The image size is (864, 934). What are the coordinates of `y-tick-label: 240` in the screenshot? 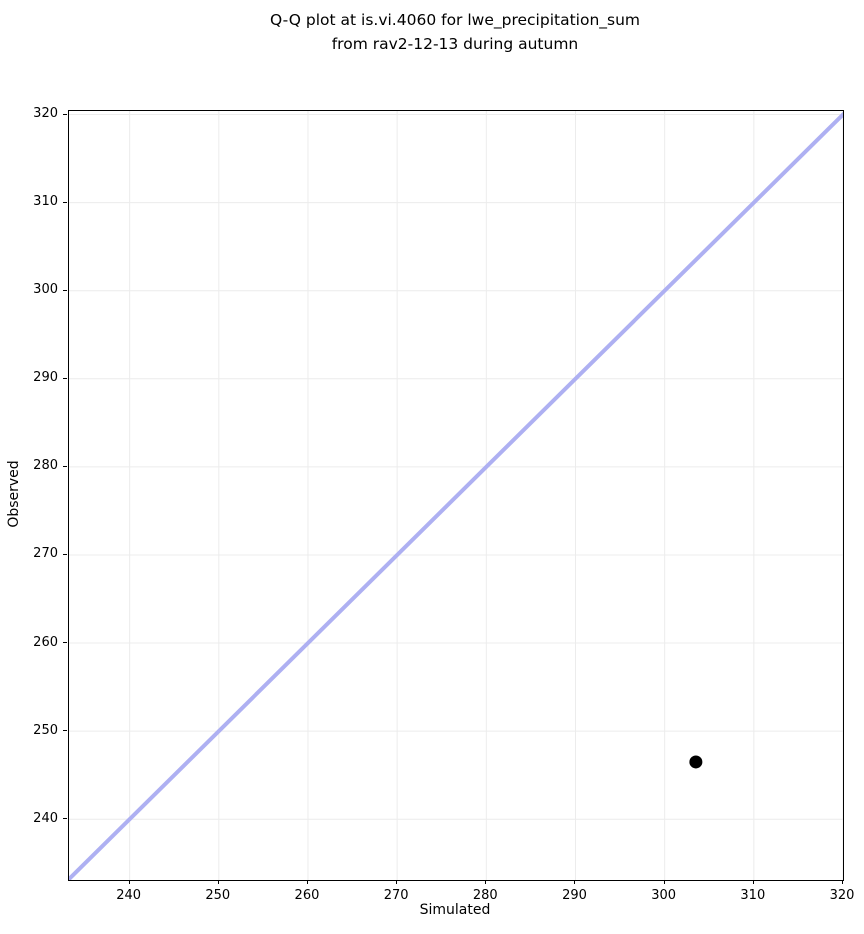 It's located at (45, 818).